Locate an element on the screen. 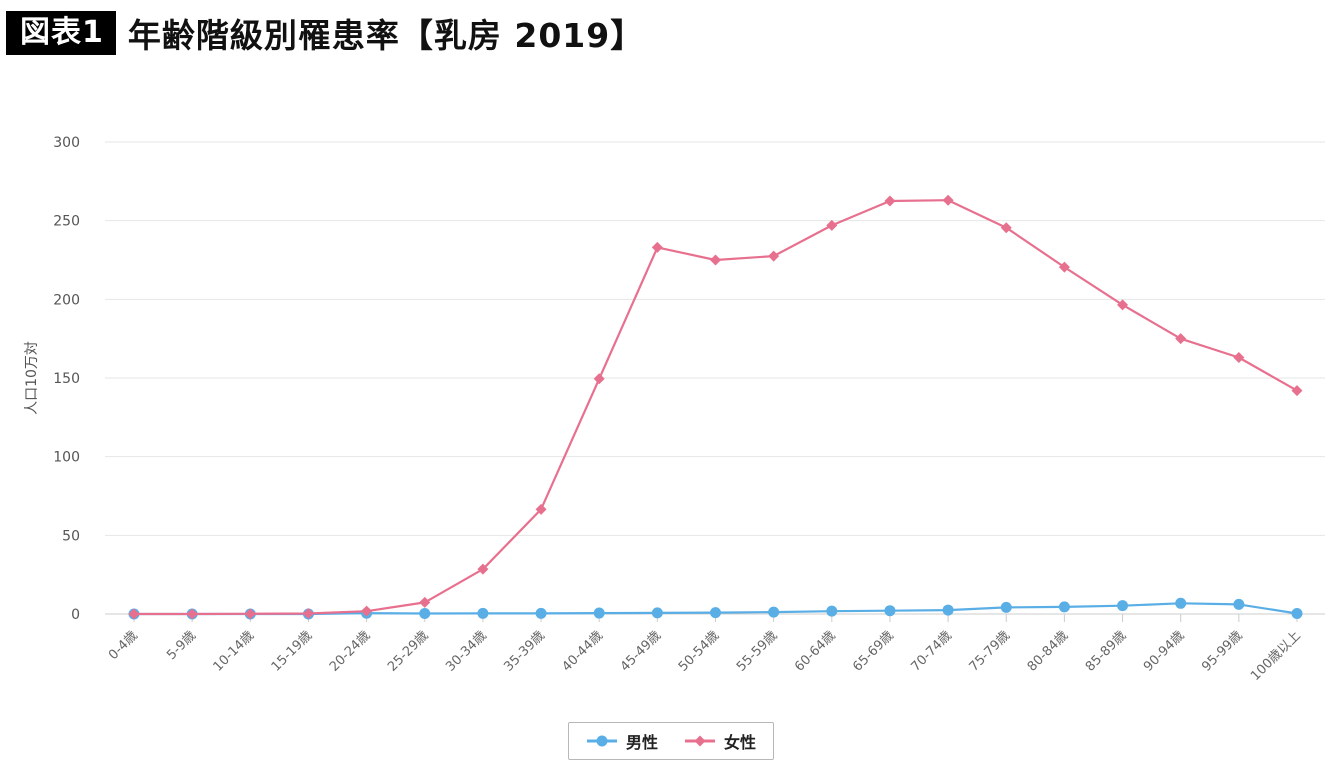 Image resolution: width=1340 pixels, height=773 pixels. x-tick-label: 85-89歳 is located at coordinates (1106, 651).